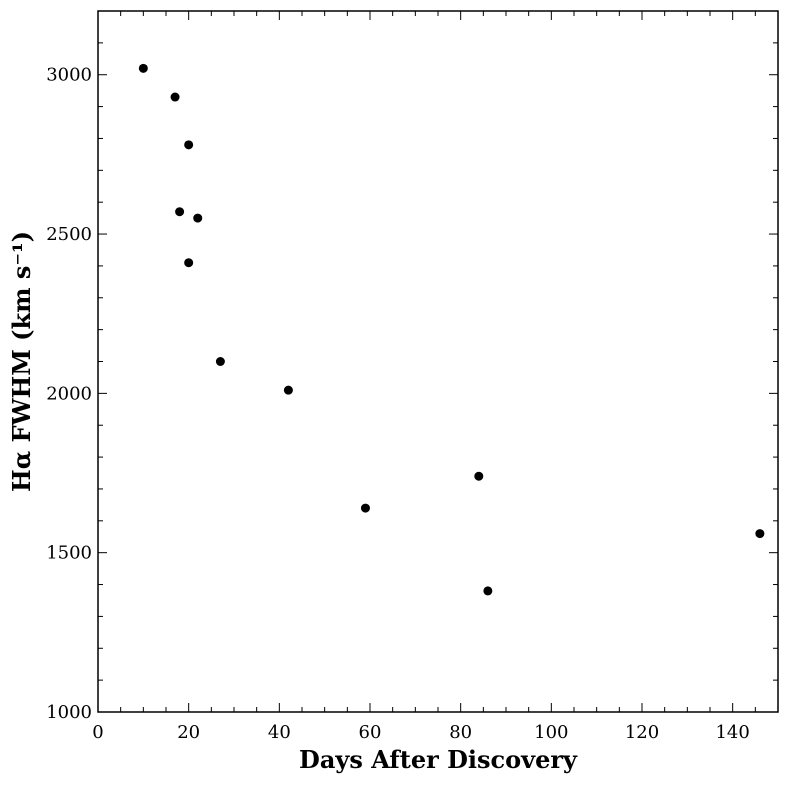 The height and width of the screenshot is (786, 789). Describe the element at coordinates (370, 732) in the screenshot. I see `x-tick-label: 60` at that location.